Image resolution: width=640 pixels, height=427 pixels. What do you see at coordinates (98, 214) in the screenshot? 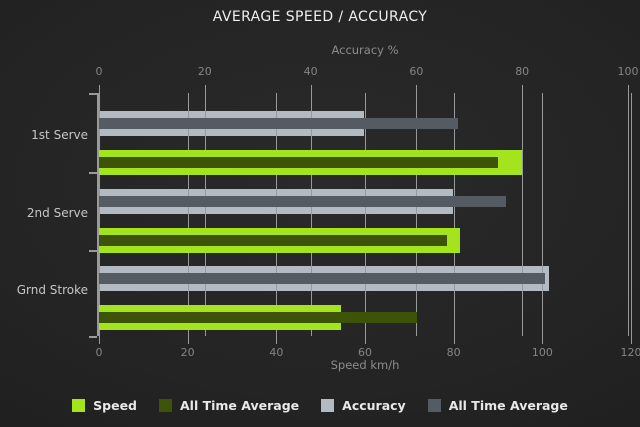
I see `y-axis-line` at bounding box center [98, 214].